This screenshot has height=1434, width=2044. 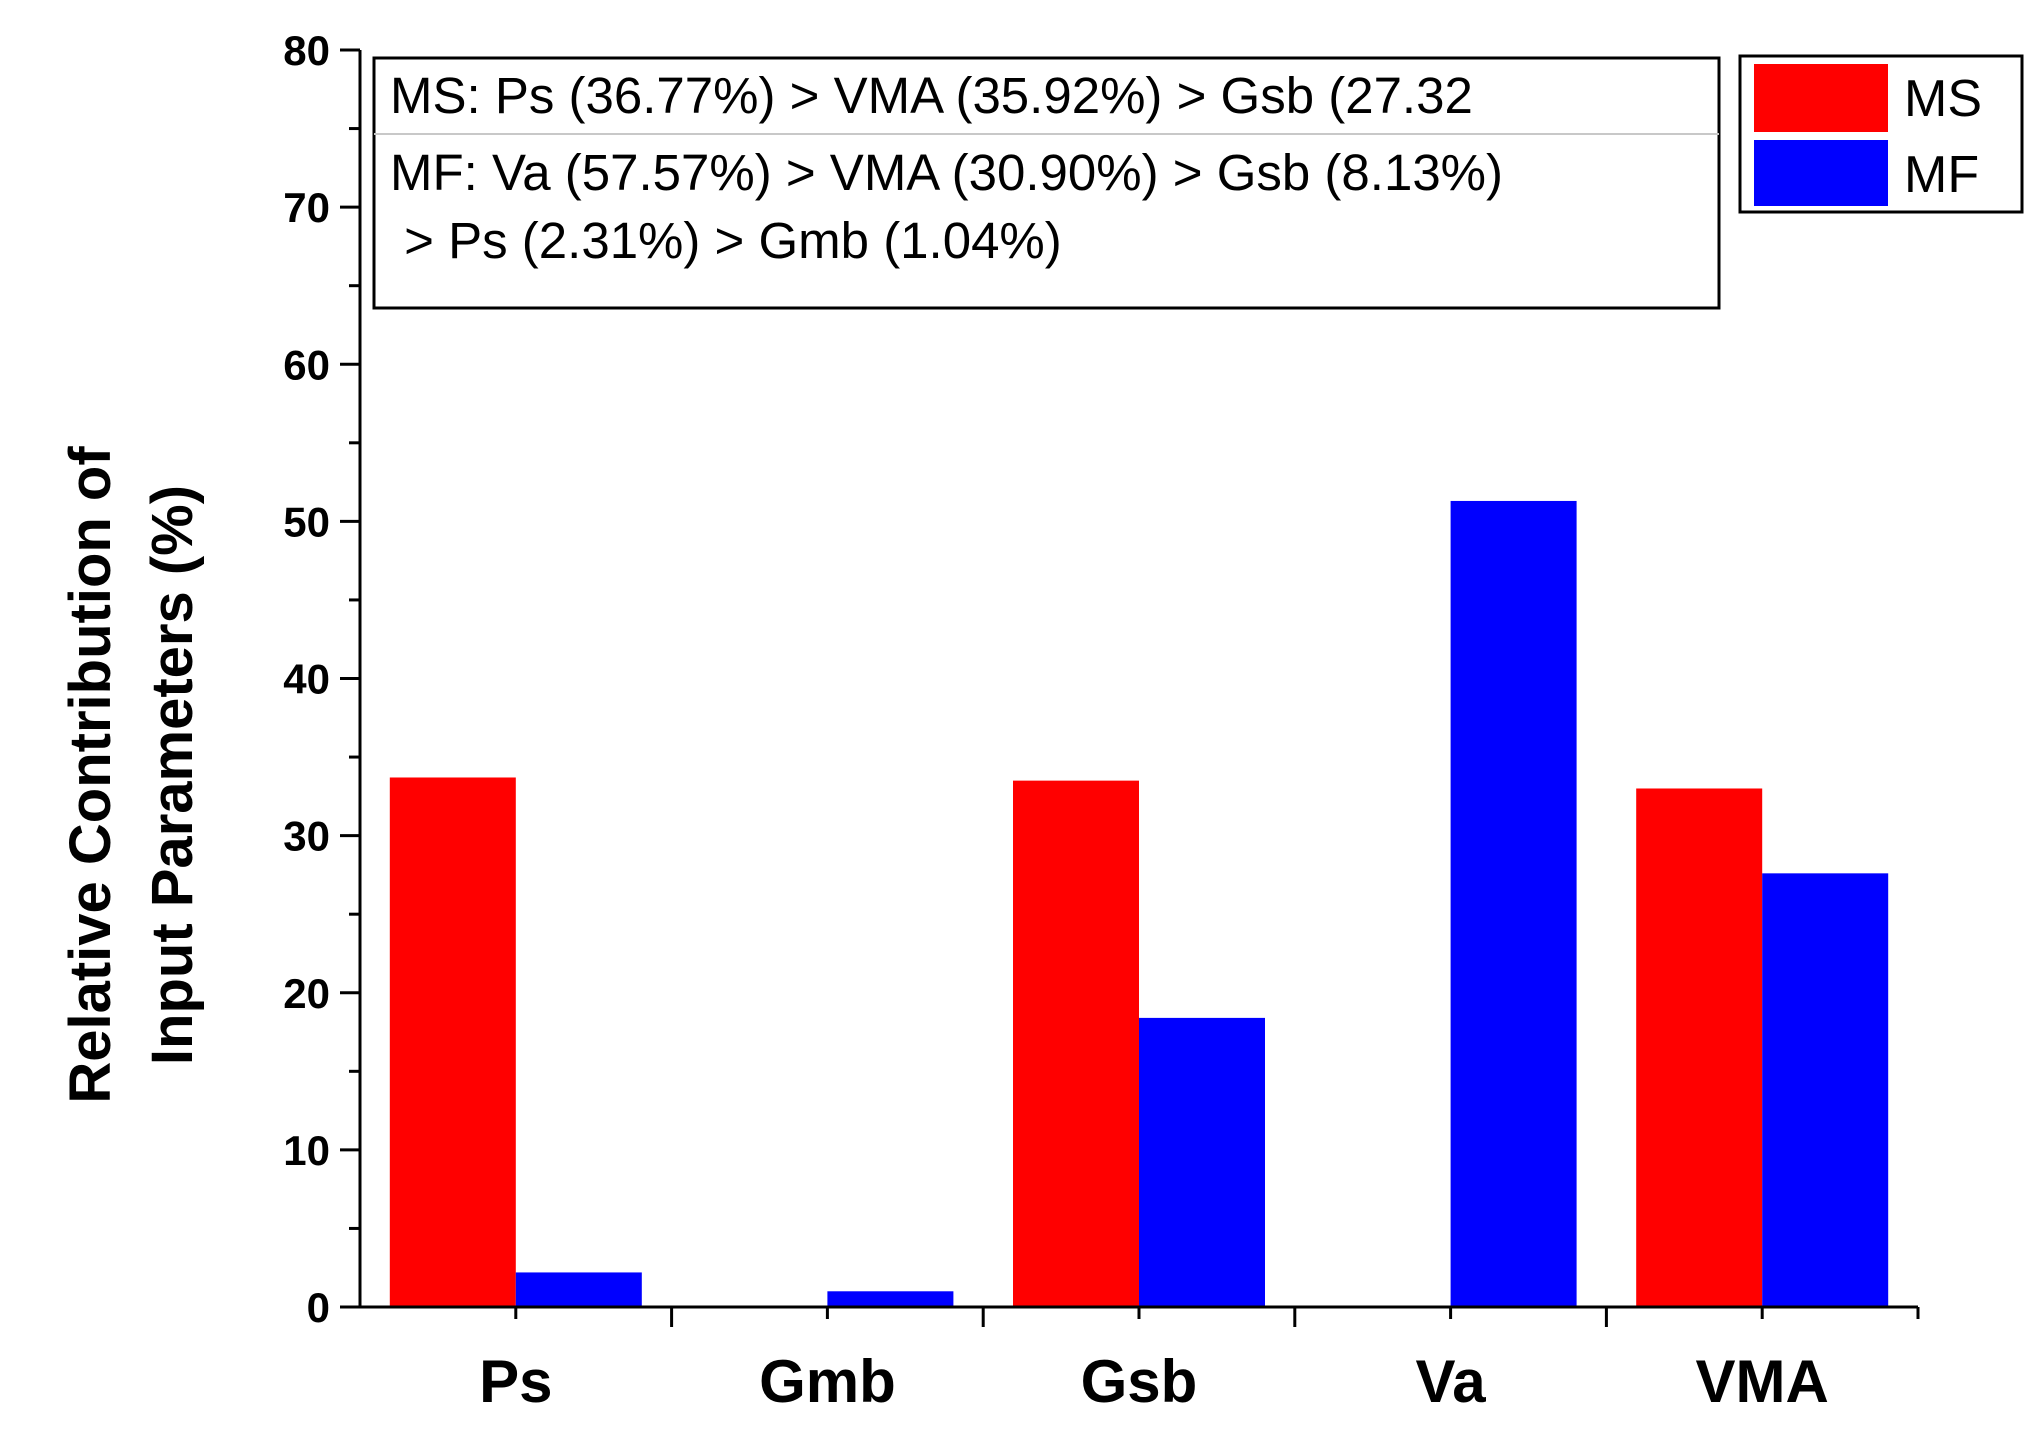 What do you see at coordinates (306, 679) in the screenshot?
I see `y-tick-label: 40` at bounding box center [306, 679].